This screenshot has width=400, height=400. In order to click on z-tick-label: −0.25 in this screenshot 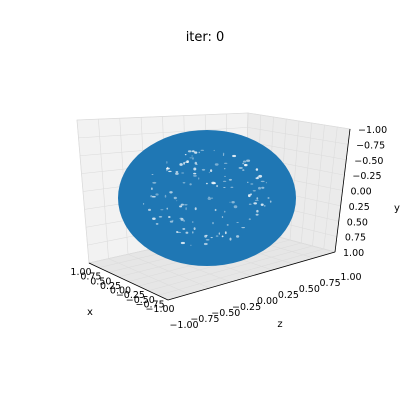, I will do `click(246, 307)`.